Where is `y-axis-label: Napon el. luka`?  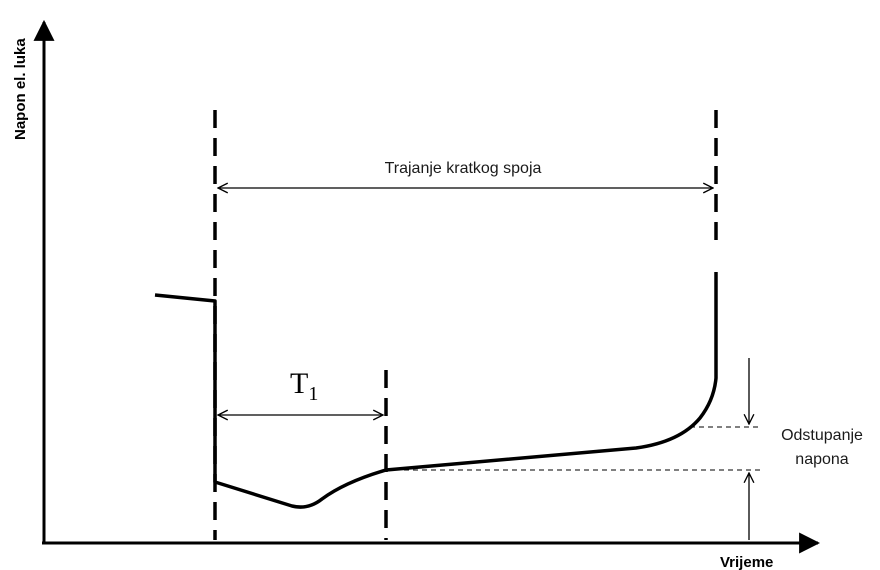
y-axis-label: Napon el. luka is located at coordinates (20, 89).